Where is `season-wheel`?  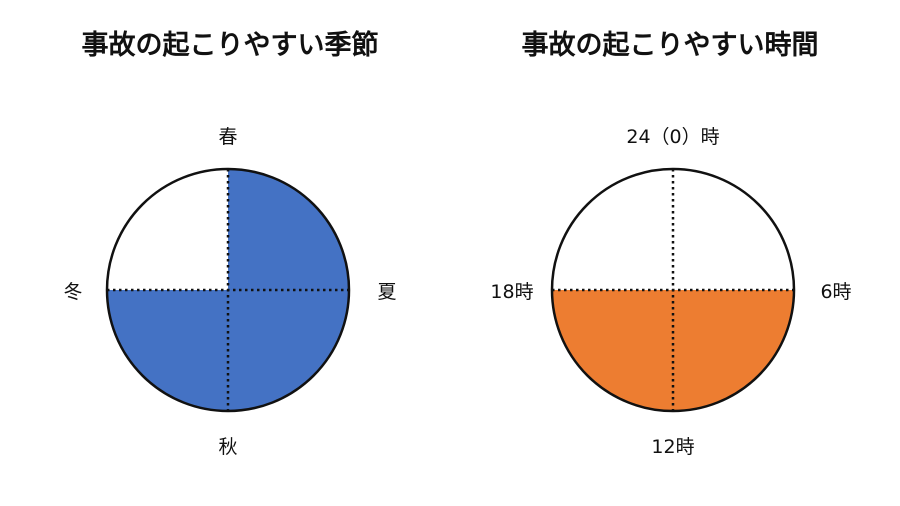 season-wheel is located at coordinates (228, 290).